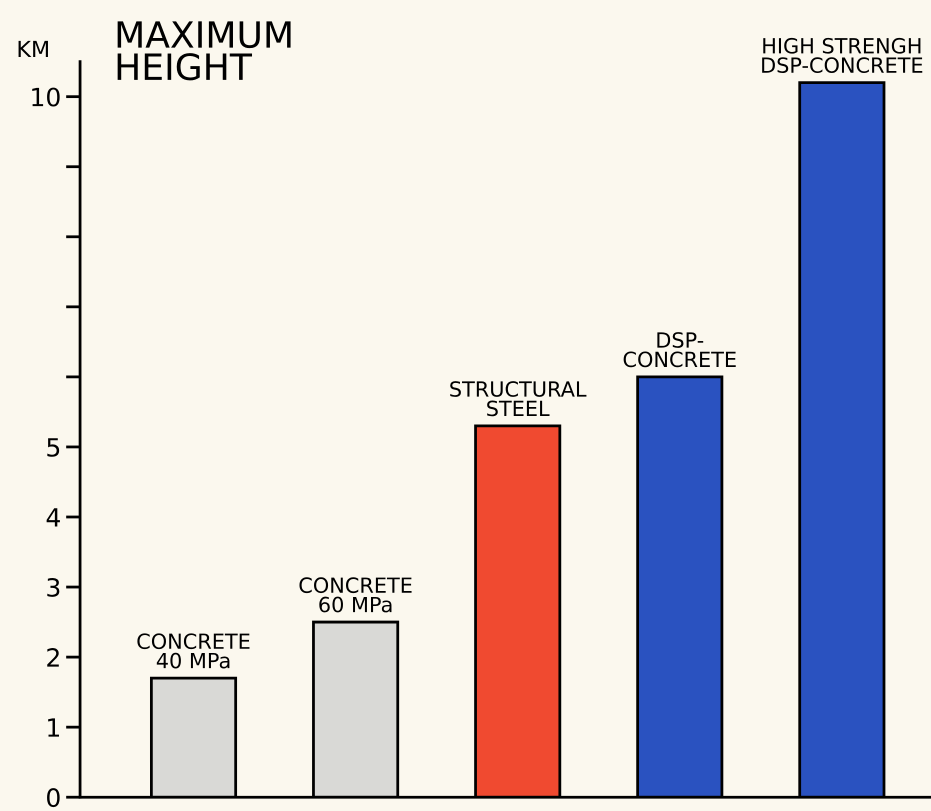 This screenshot has height=811, width=931. I want to click on x-tick-label: HIGH STRENGH DSP-CONCRETE, so click(842, 56).